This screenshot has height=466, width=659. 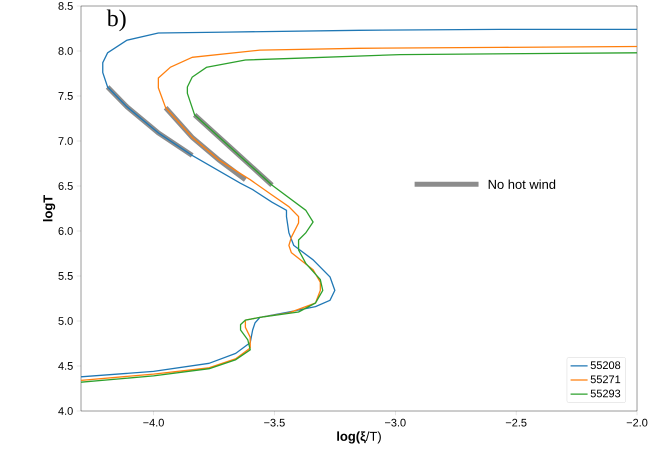 I want to click on y-tick-label: 5.5, so click(x=65, y=276).